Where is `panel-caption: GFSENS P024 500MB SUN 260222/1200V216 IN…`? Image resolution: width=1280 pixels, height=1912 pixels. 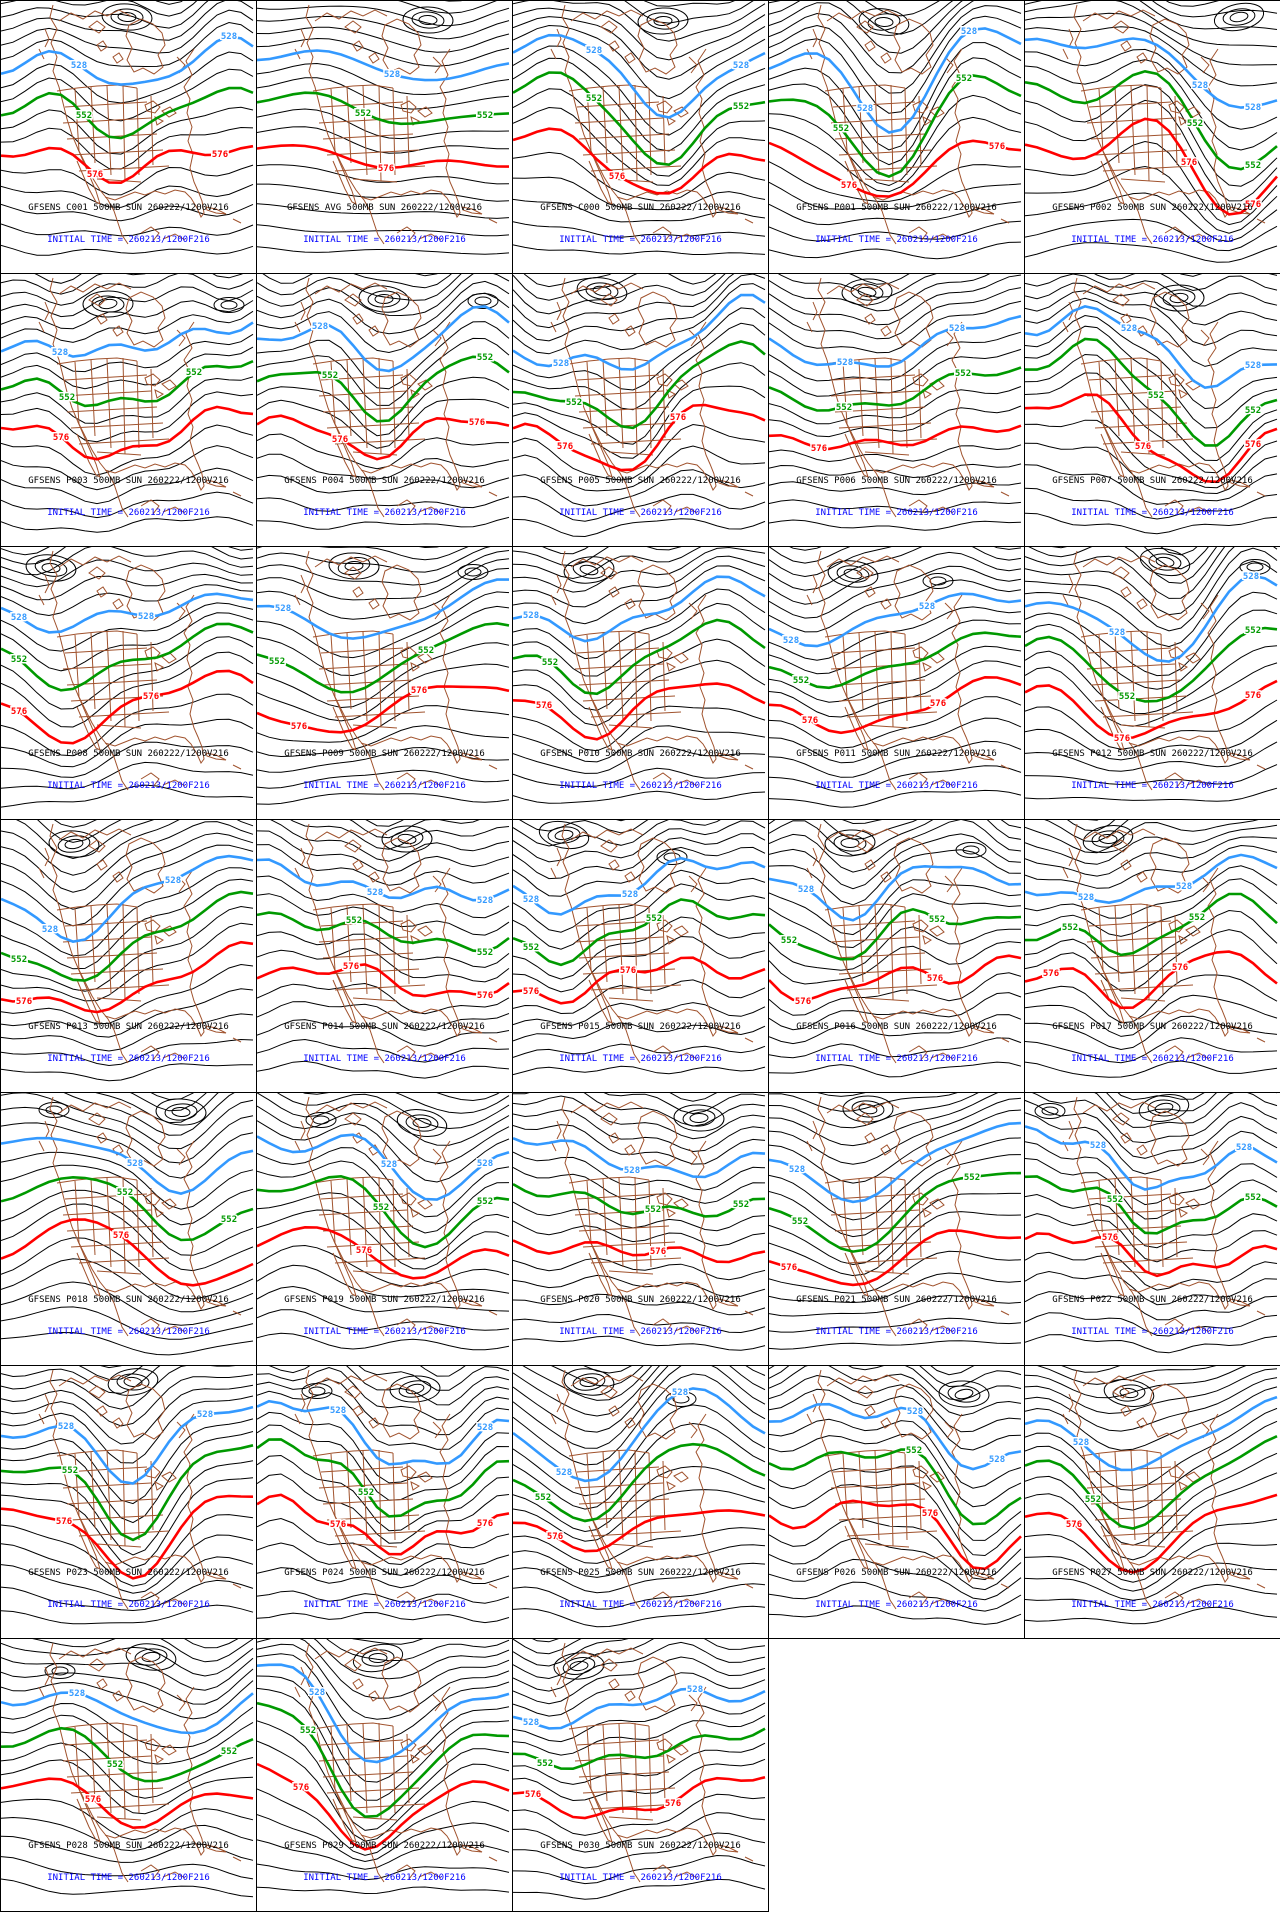 panel-caption: GFSENS P024 500MB SUN 260222/1200V216 IN… is located at coordinates (384, 1589).